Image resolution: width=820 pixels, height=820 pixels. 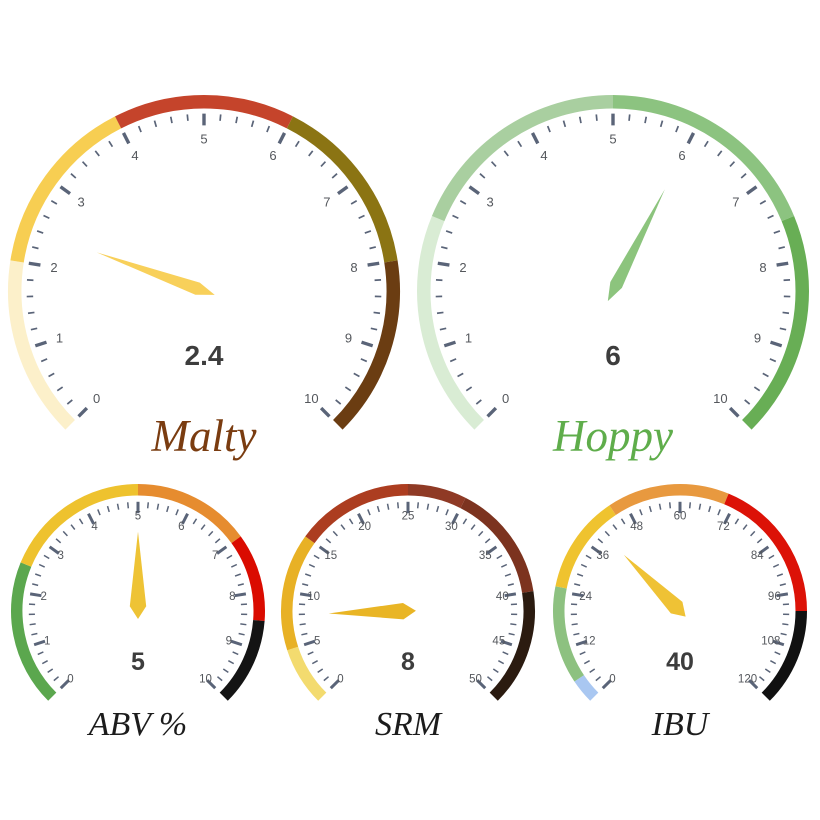 I want to click on tick-label: 4, so click(x=134, y=155).